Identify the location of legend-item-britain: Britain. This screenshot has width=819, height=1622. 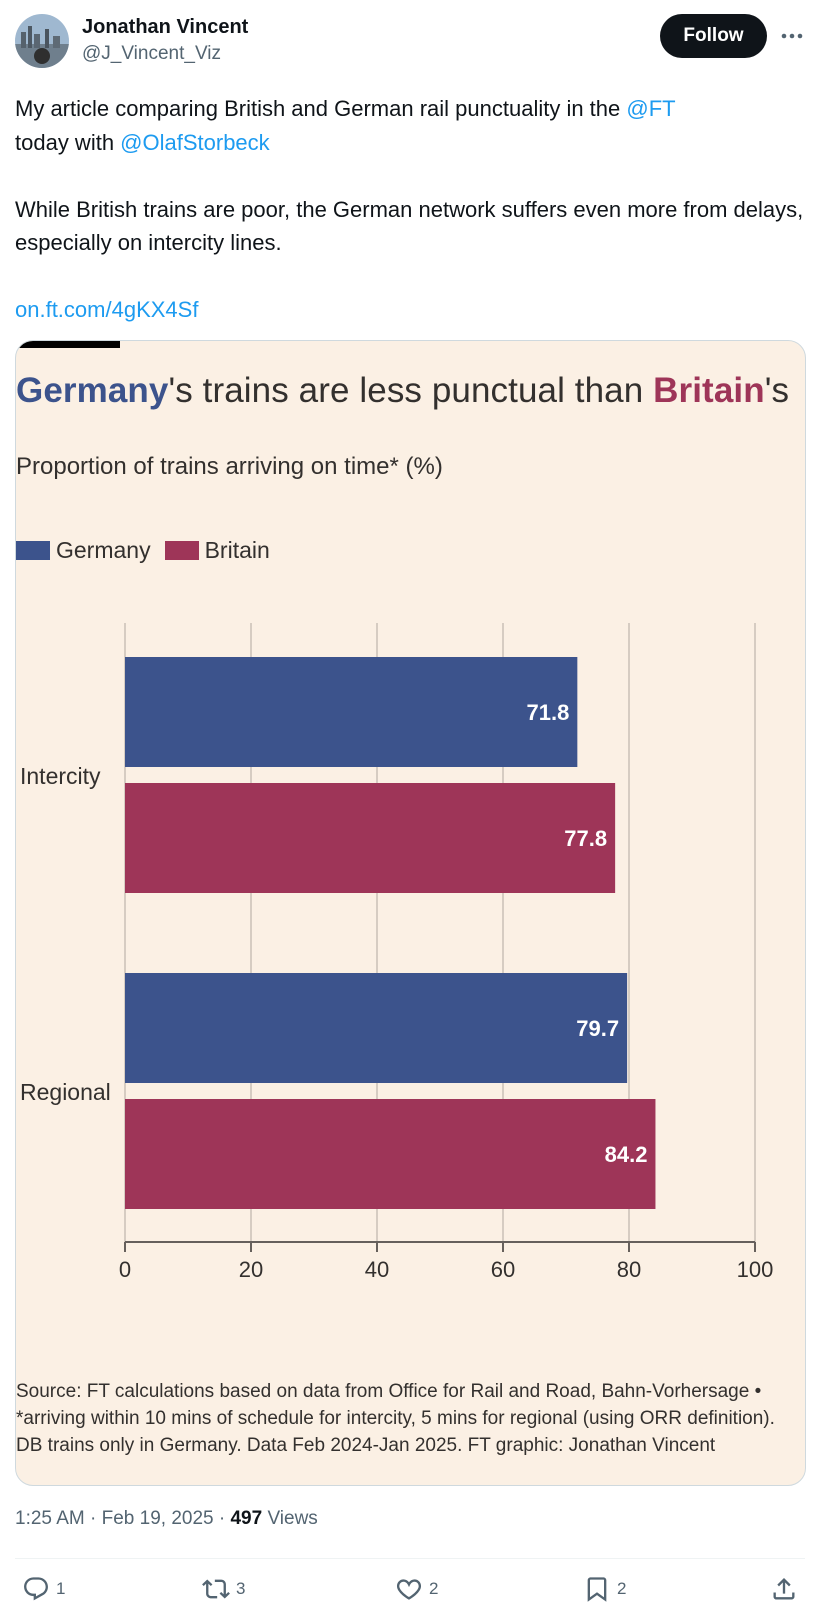
(217, 550).